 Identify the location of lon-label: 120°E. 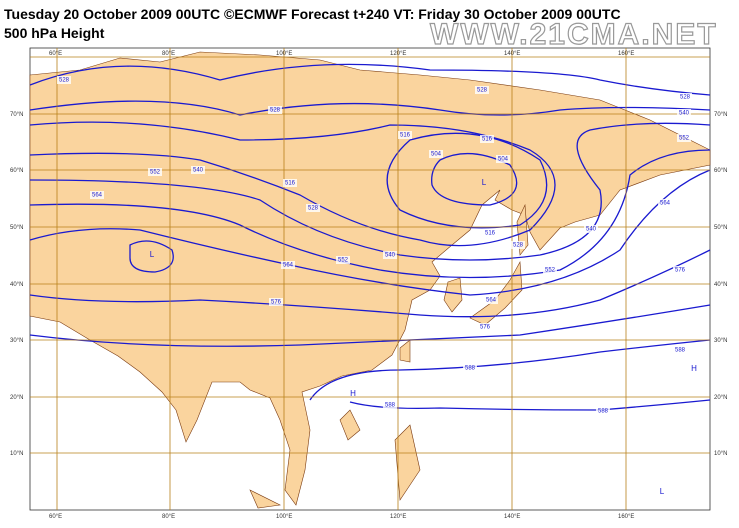
(398, 517).